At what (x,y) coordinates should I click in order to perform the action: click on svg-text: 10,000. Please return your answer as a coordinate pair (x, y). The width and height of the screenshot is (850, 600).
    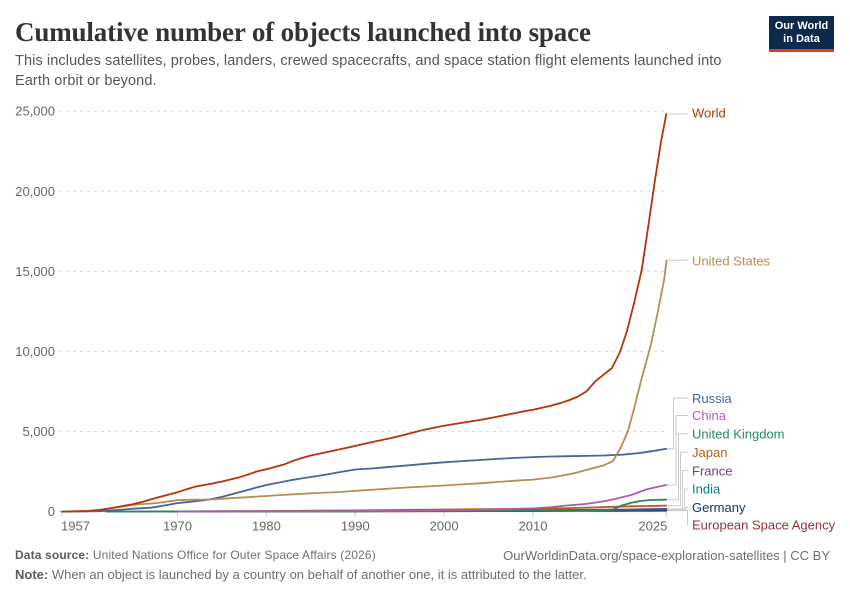
    Looking at the image, I should click on (35, 351).